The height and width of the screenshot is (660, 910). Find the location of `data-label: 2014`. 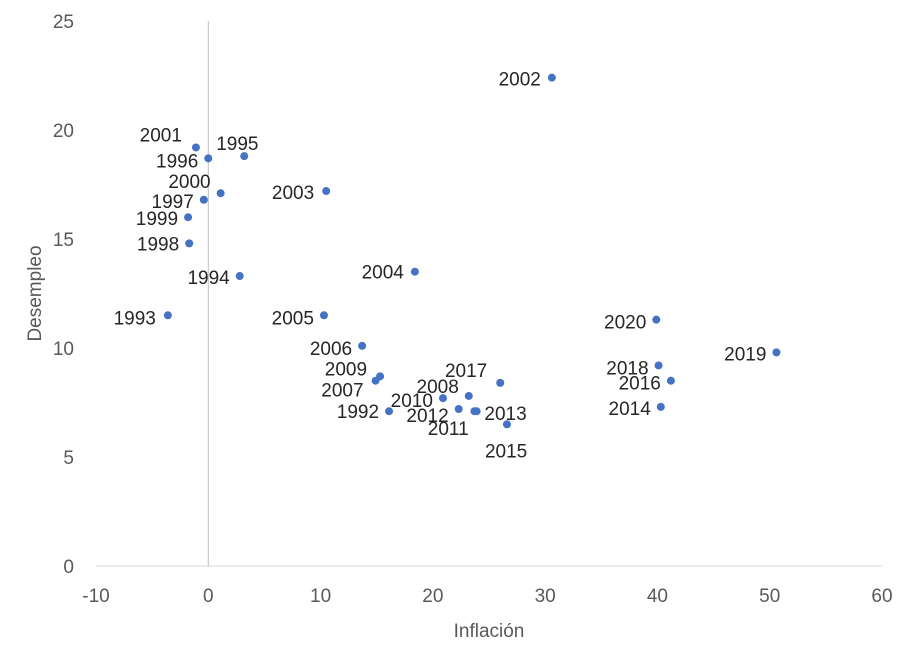

data-label: 2014 is located at coordinates (630, 409).